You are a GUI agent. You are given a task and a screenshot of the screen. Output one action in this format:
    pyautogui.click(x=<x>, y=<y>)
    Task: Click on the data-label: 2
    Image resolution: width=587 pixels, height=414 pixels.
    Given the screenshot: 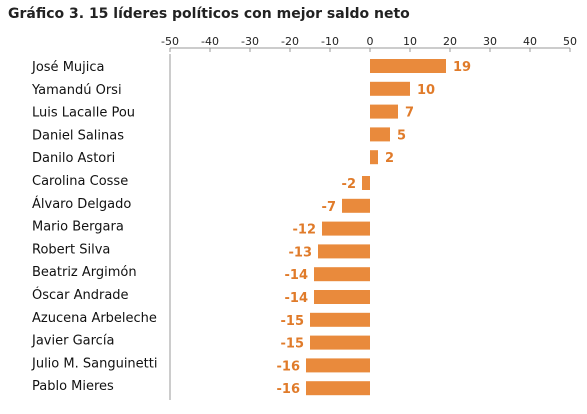 What is the action you would take?
    pyautogui.click(x=389, y=158)
    